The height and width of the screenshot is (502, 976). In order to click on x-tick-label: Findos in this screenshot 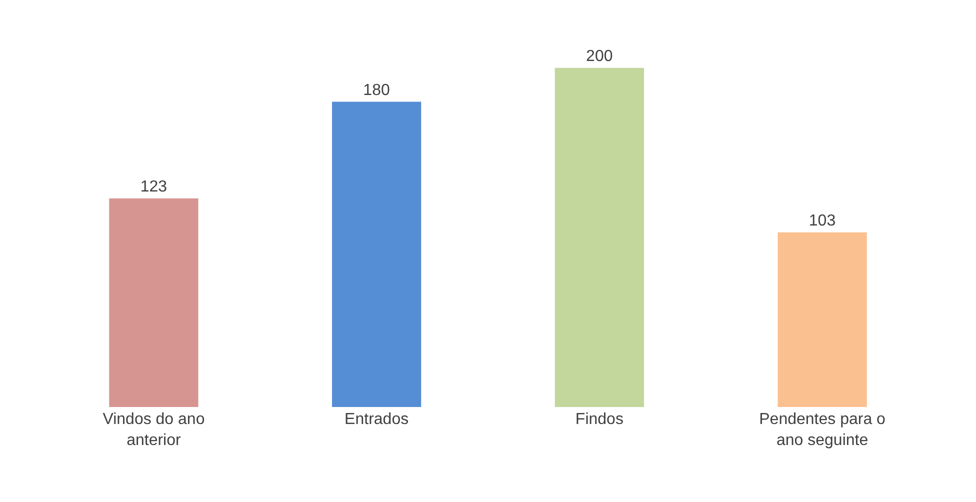, I will do `click(599, 419)`.